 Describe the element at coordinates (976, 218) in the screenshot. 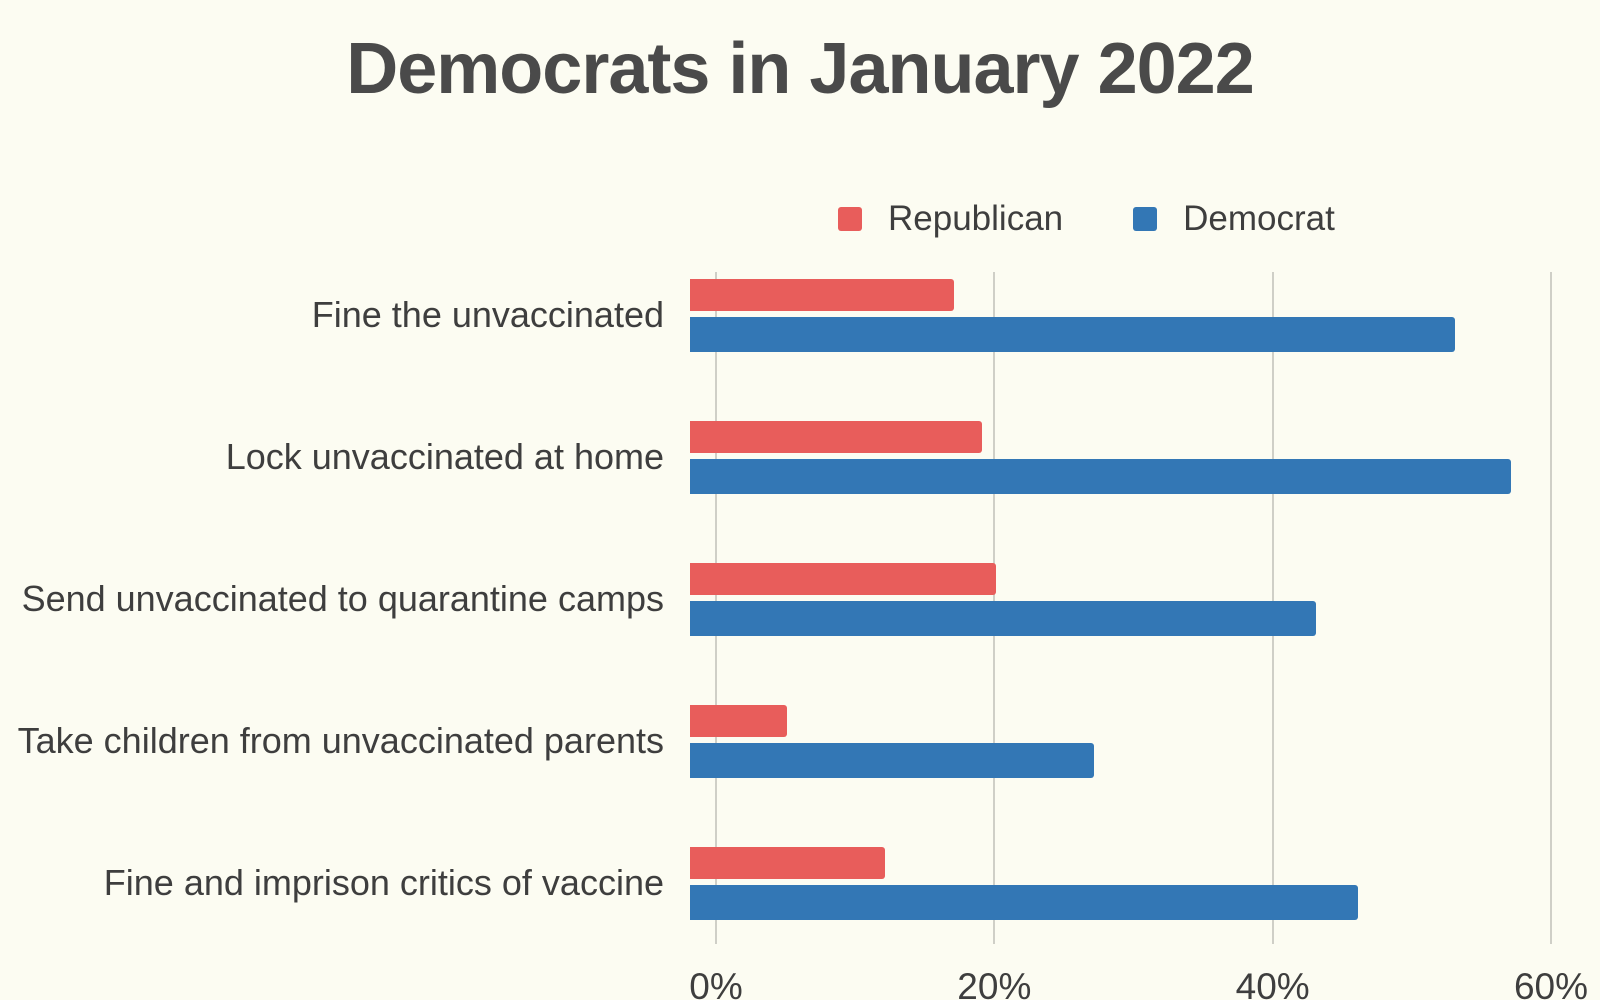

I see `legend-label-republican: Republican` at that location.